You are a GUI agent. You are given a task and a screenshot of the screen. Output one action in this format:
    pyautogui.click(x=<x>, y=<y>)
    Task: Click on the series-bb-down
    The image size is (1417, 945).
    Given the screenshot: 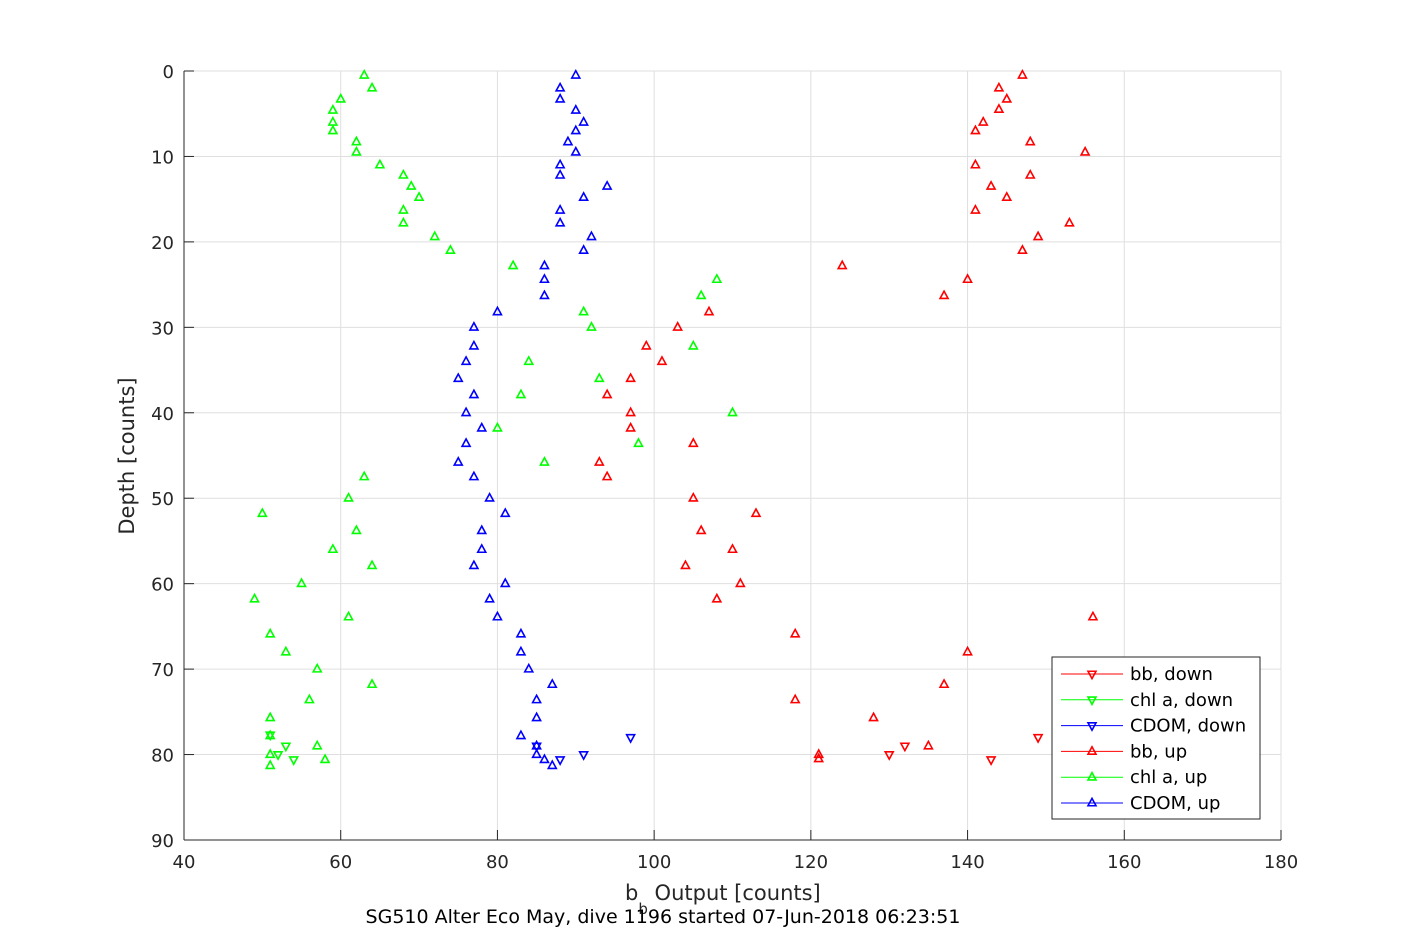 What is the action you would take?
    pyautogui.click(x=963, y=749)
    